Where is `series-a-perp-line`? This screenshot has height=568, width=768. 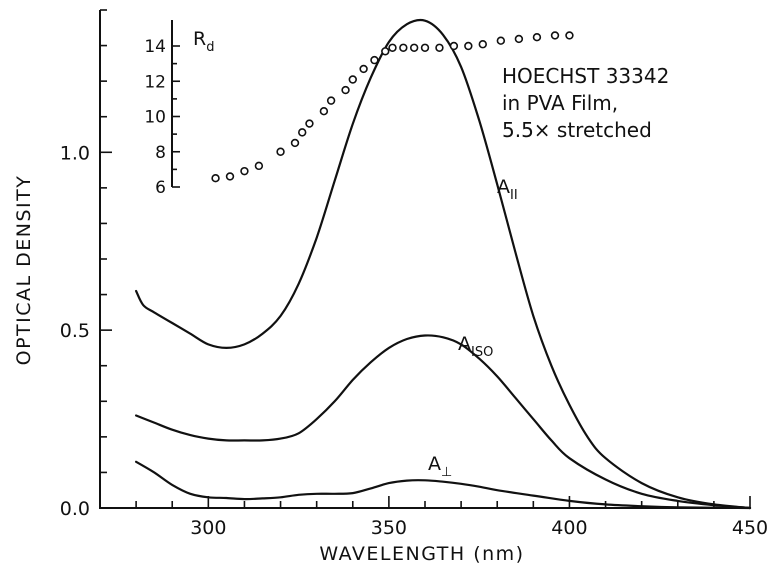
series-a-perp-line is located at coordinates (443, 485).